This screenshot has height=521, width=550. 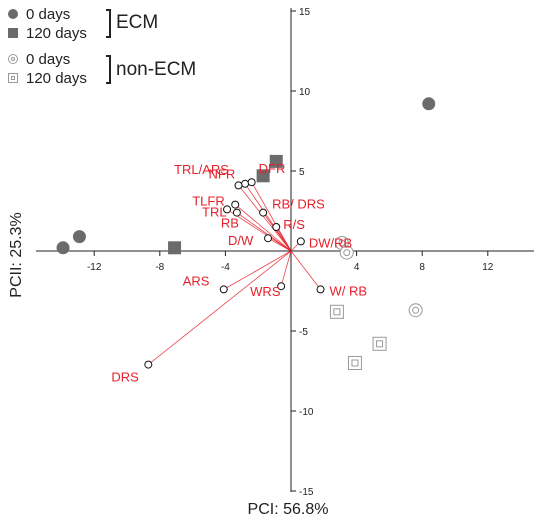 I want to click on loading-label: DRS, so click(x=125, y=377).